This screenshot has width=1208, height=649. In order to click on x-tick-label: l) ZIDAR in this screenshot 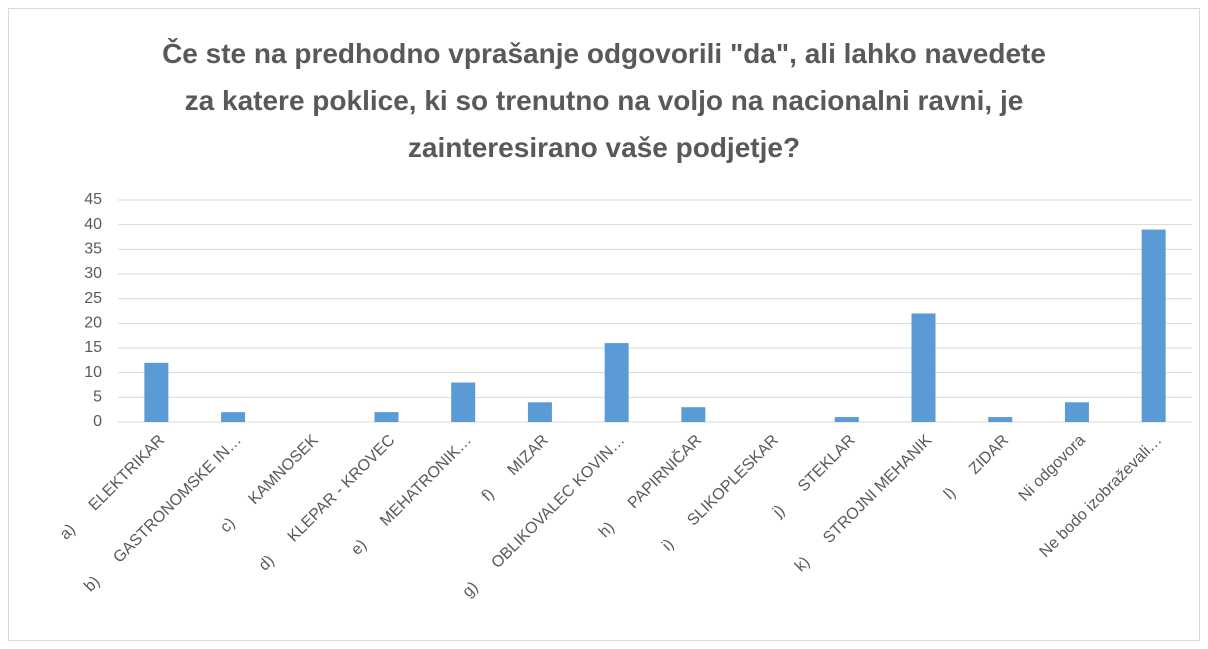, I will do `click(976, 467)`.